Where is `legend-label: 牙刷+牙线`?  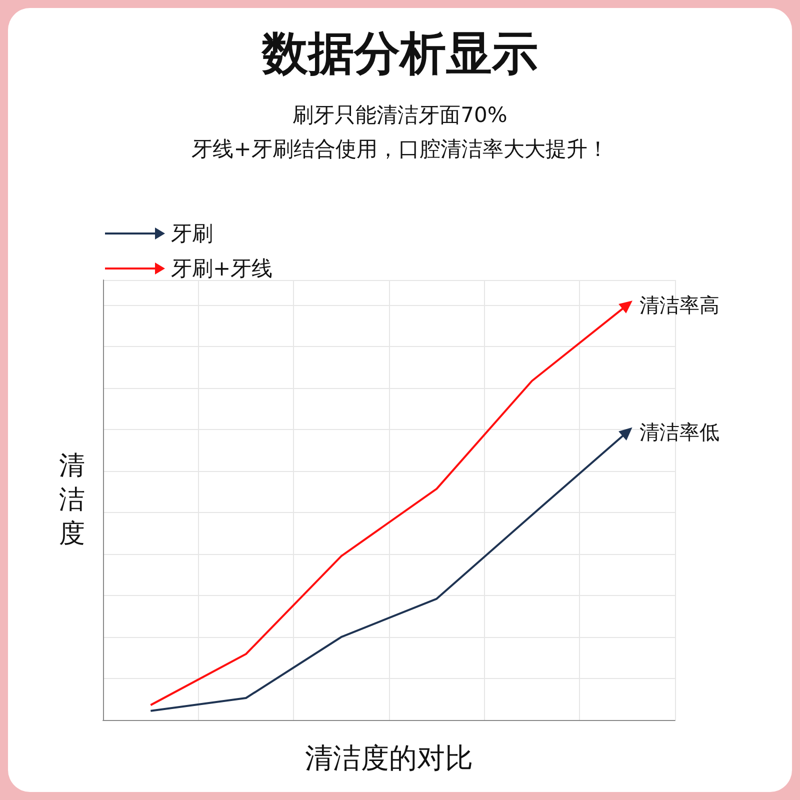 legend-label: 牙刷+牙线 is located at coordinates (222, 268).